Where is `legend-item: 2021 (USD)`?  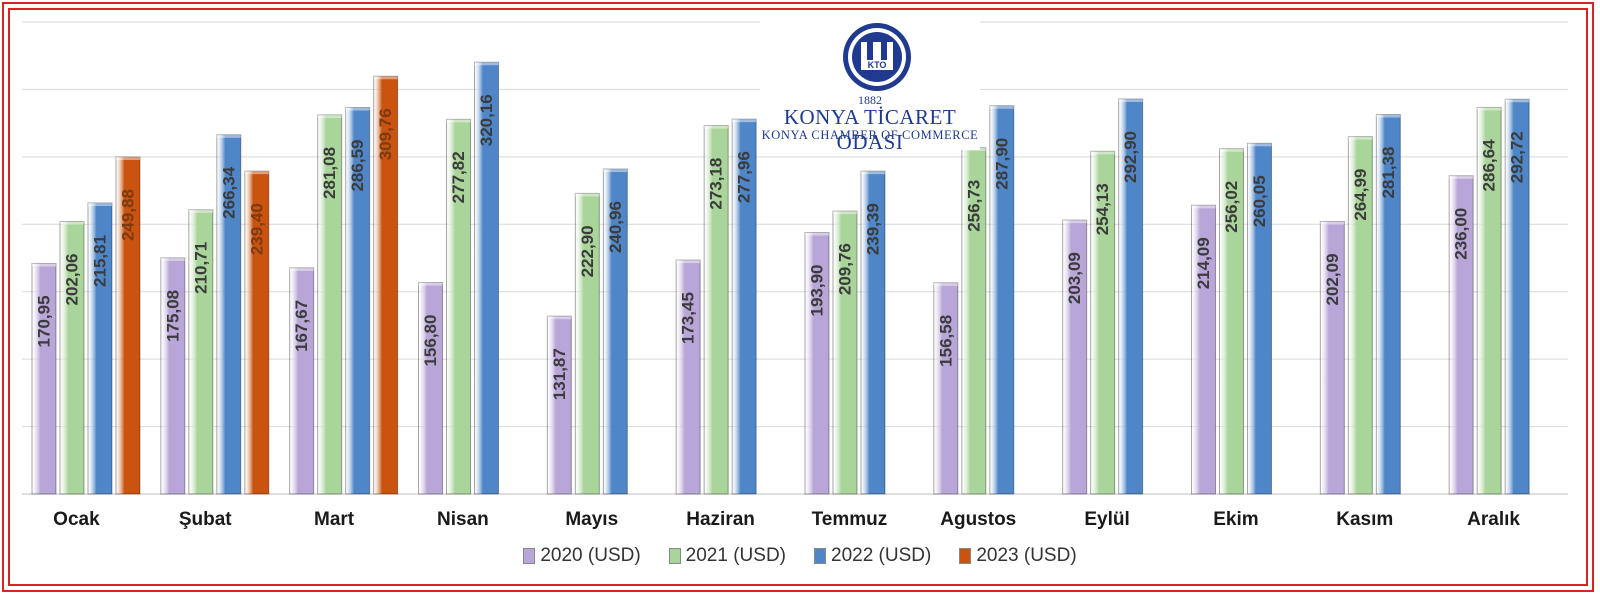
legend-item: 2021 (USD) is located at coordinates (727, 556).